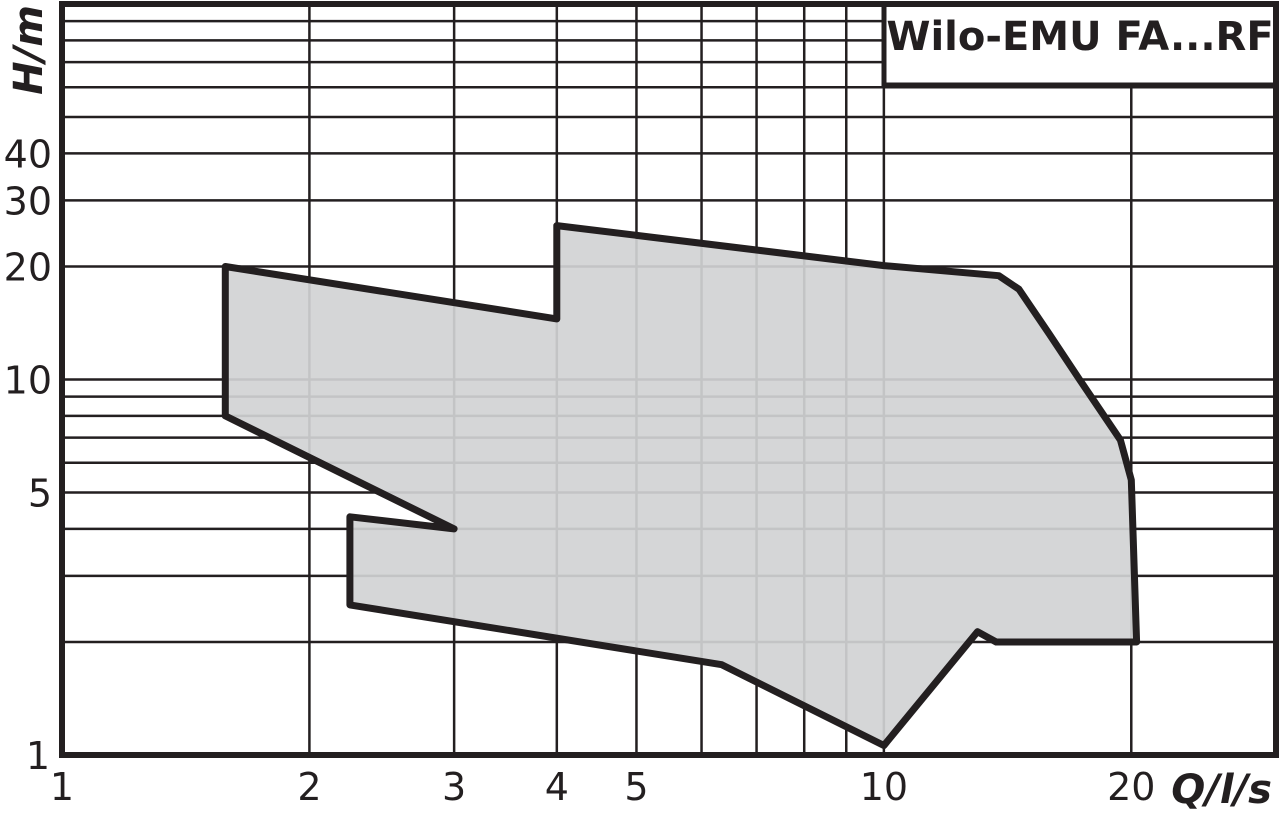 Image resolution: width=1280 pixels, height=813 pixels. What do you see at coordinates (557, 787) in the screenshot?
I see `x-tick-label: 4` at bounding box center [557, 787].